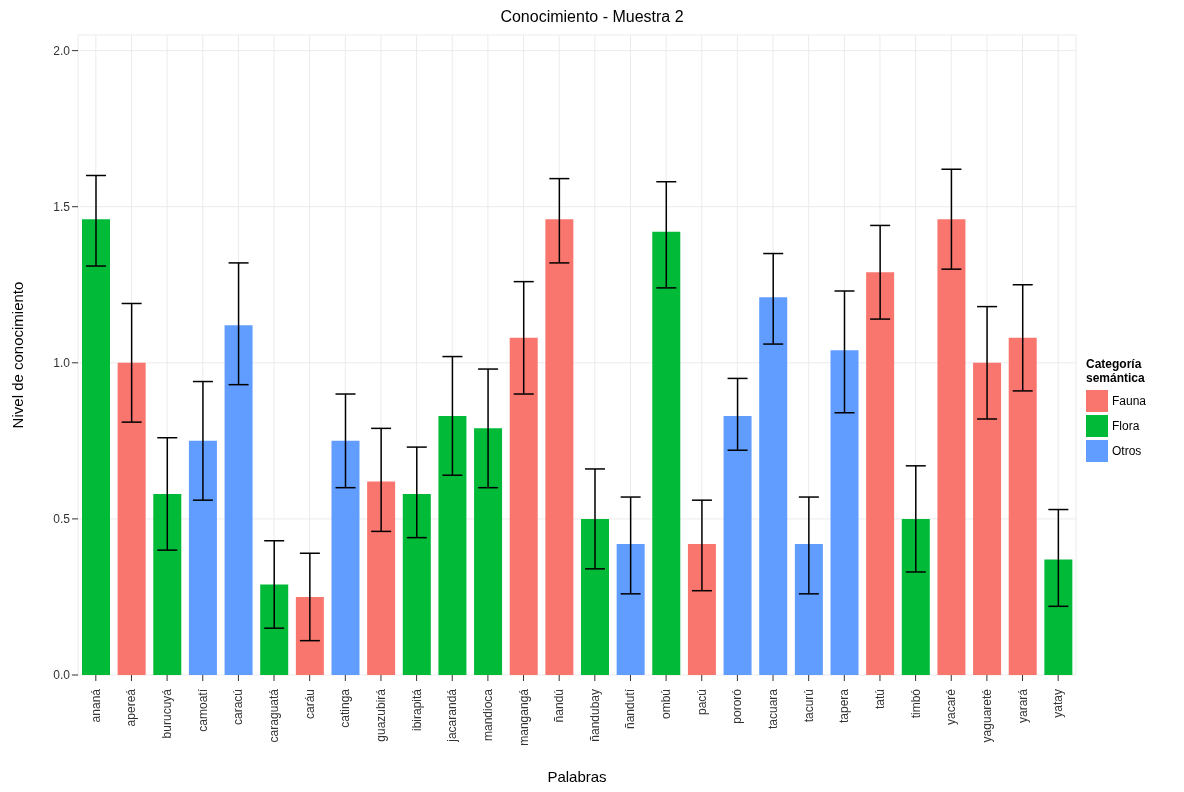  Describe the element at coordinates (630, 709) in the screenshot. I see `x-tick-label: ñandutí` at that location.